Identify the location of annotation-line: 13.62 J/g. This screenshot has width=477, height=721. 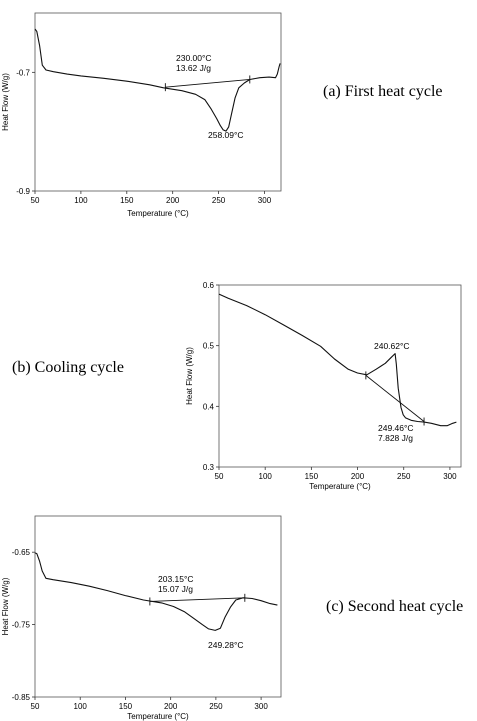
(193, 68).